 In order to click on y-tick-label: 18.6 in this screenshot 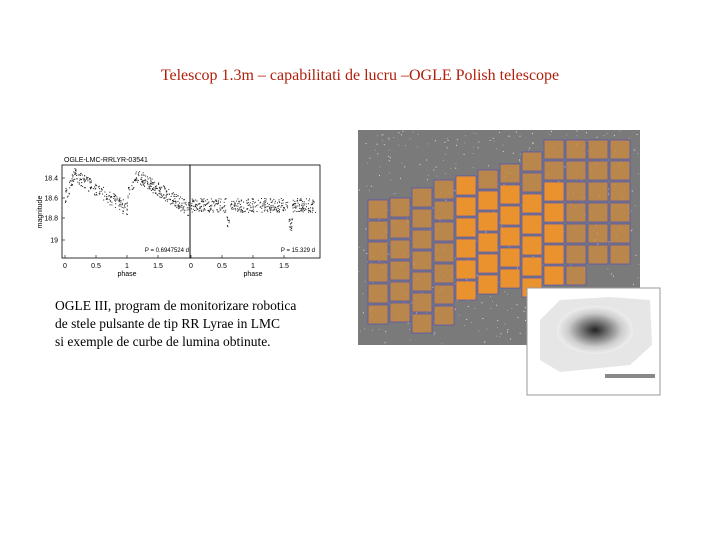, I will do `click(51, 199)`.